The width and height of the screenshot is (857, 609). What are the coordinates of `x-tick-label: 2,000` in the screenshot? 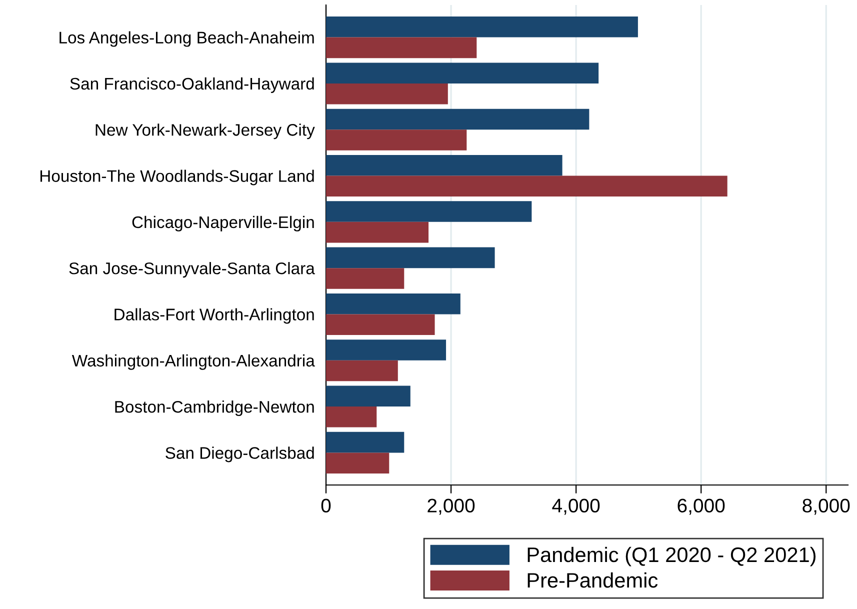 It's located at (451, 506).